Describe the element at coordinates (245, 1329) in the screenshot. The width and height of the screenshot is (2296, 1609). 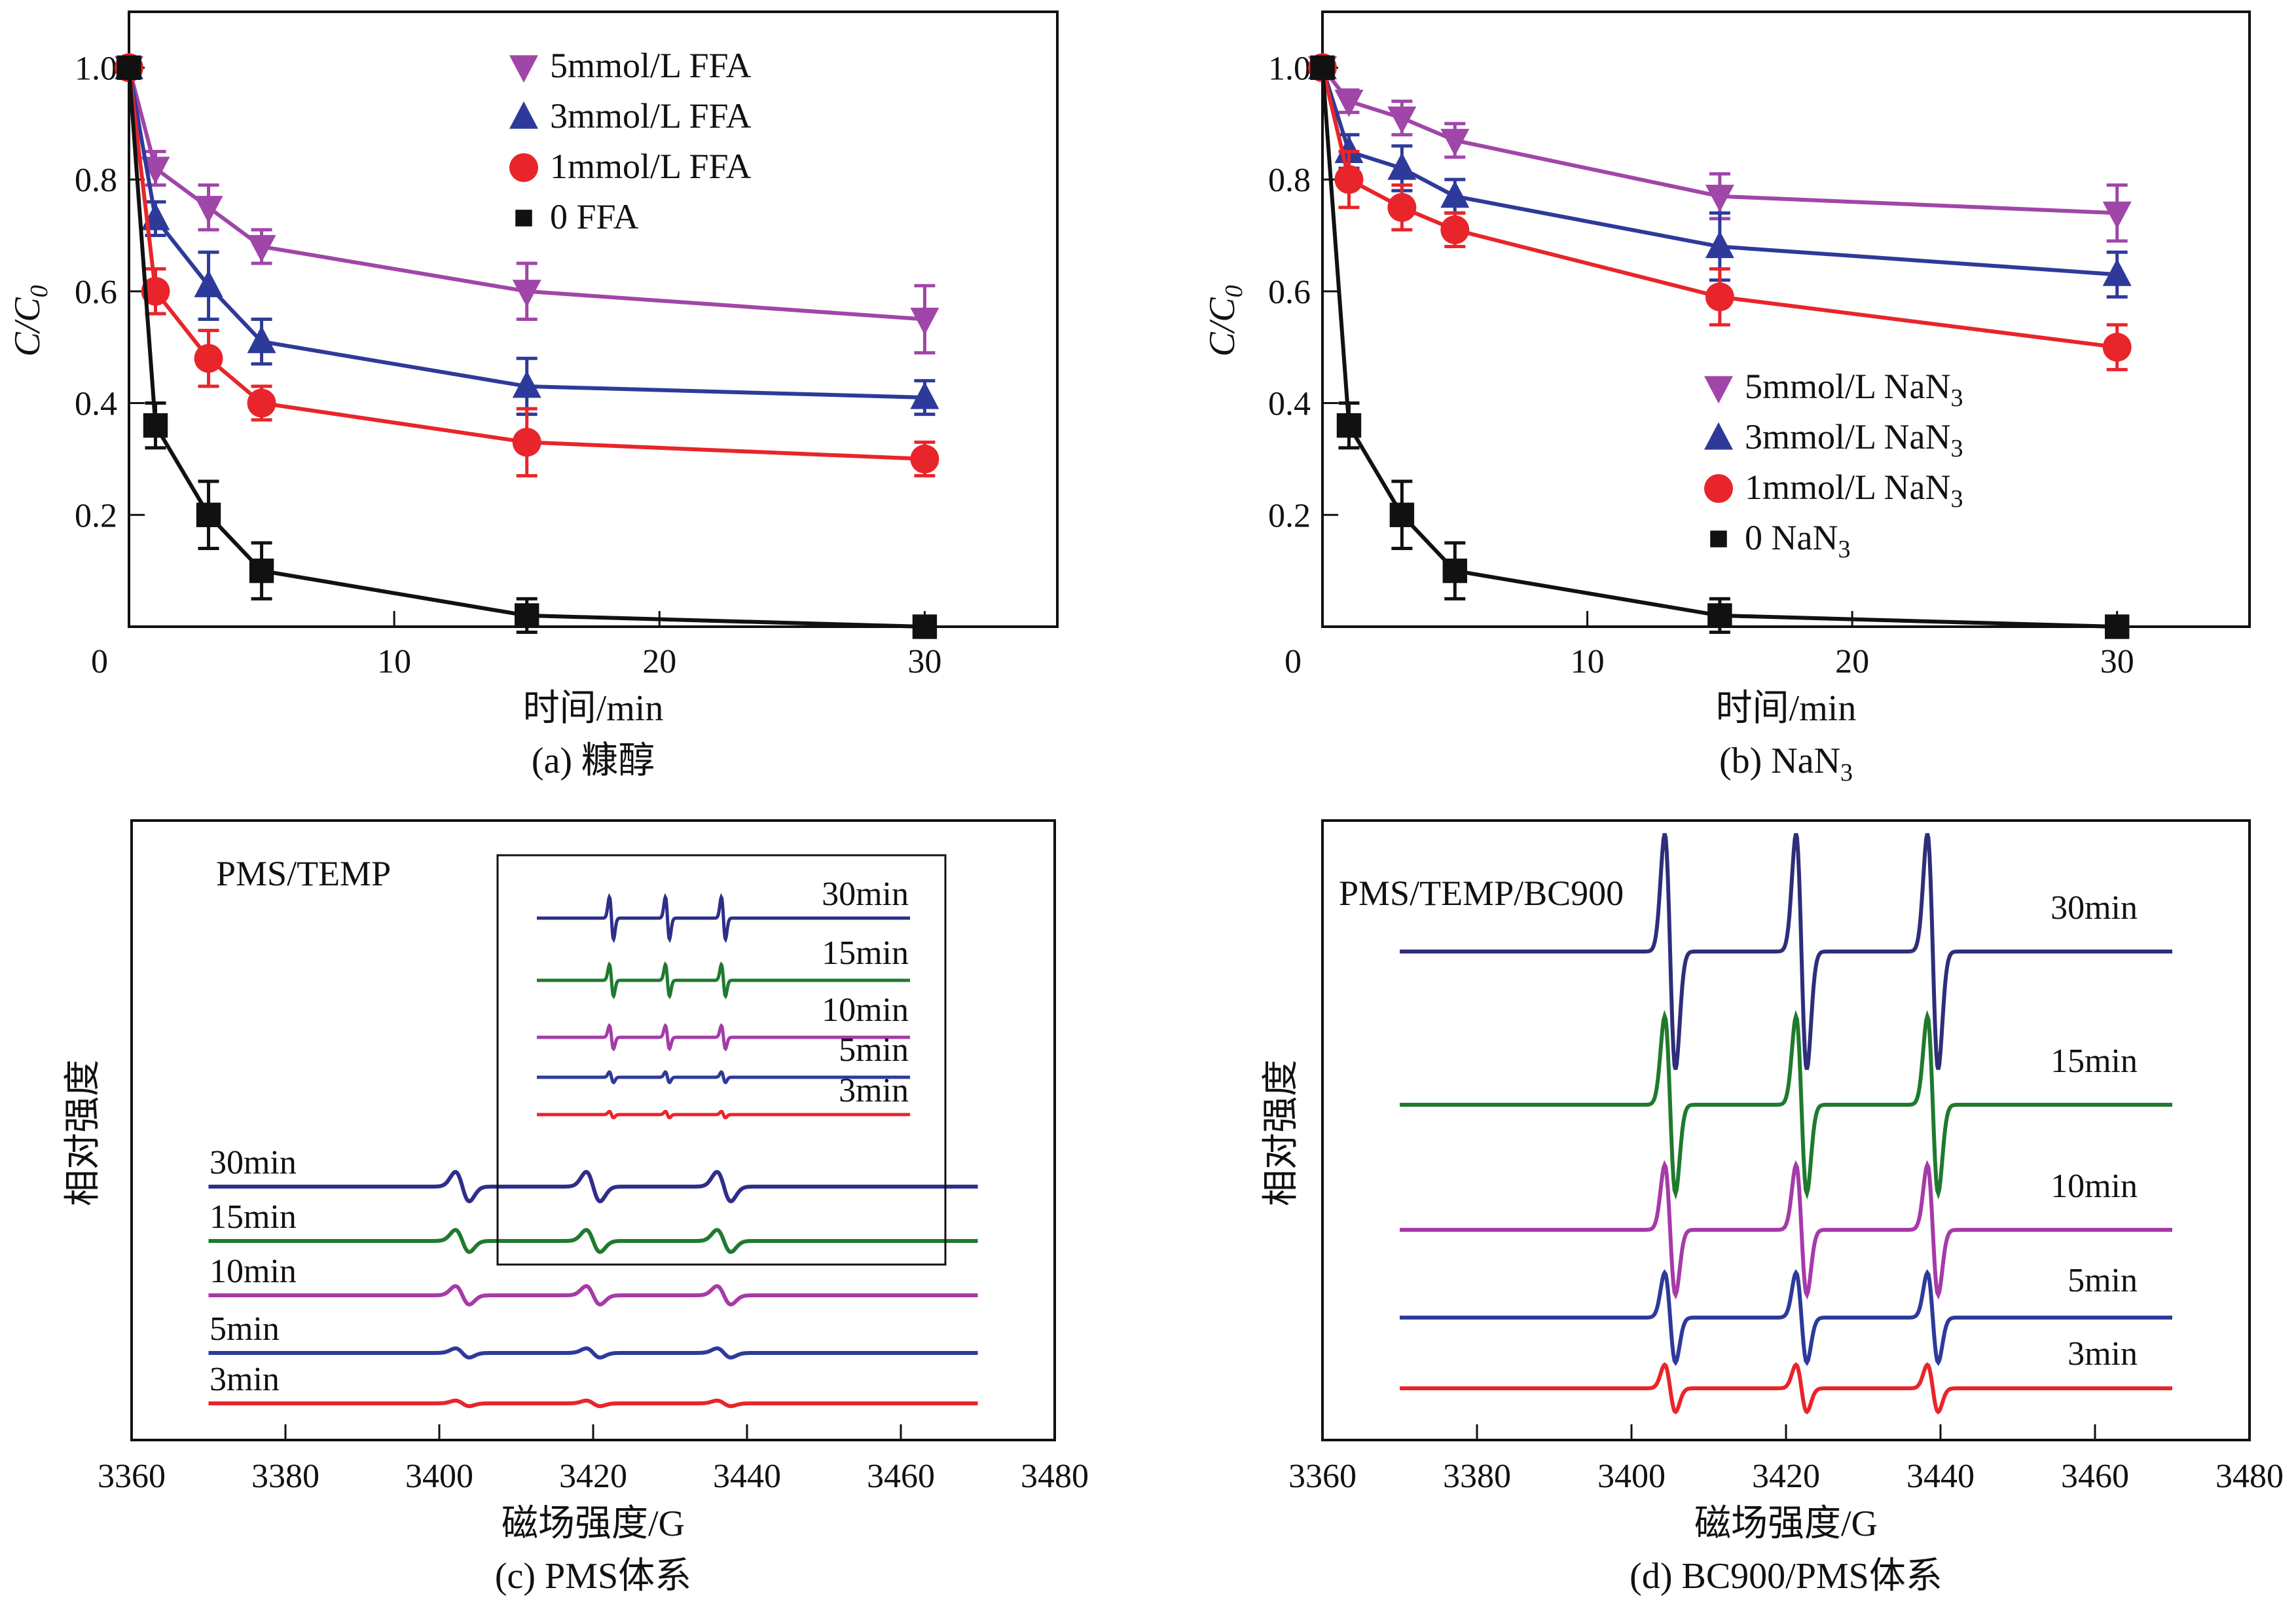
I see `curve-label: 5min` at that location.